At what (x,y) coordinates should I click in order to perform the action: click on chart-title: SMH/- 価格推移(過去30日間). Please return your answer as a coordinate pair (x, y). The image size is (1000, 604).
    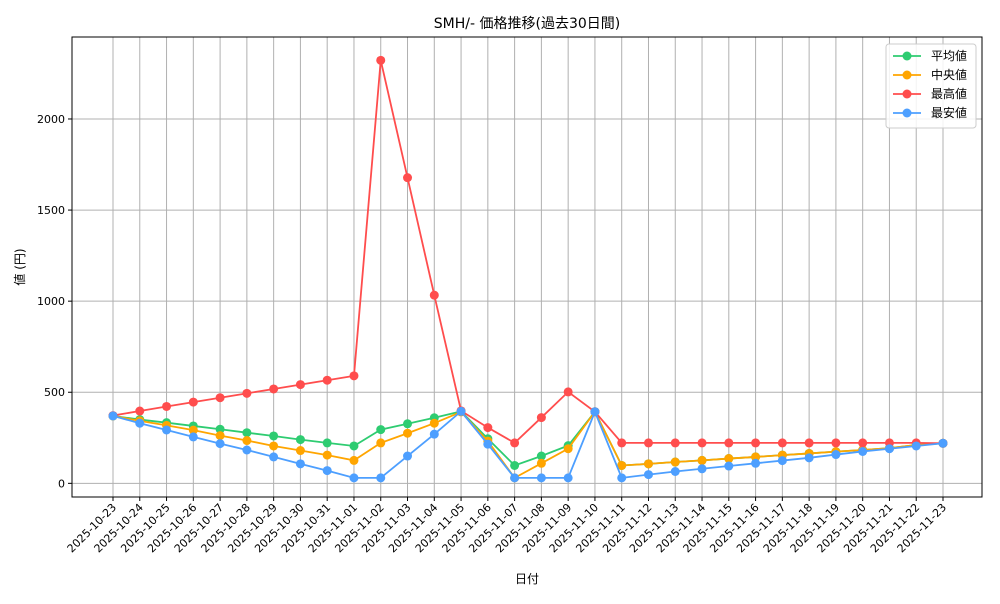
    Looking at the image, I should click on (527, 24).